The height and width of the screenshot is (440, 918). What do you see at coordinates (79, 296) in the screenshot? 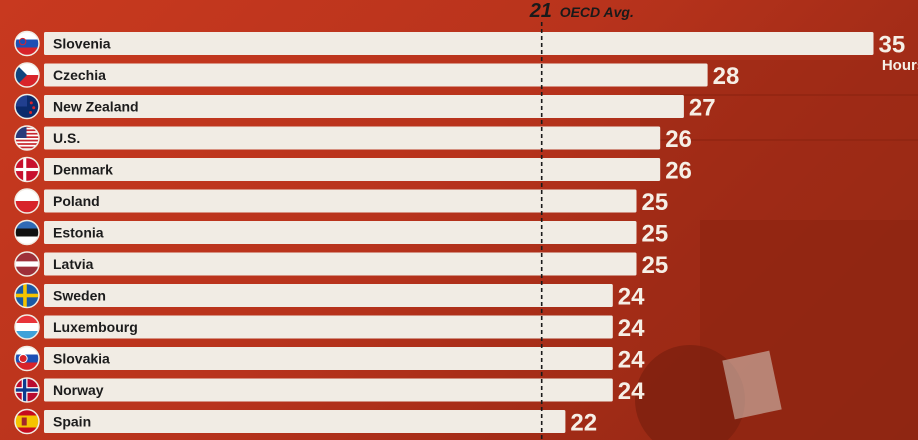
I see `category-label: Sweden` at bounding box center [79, 296].